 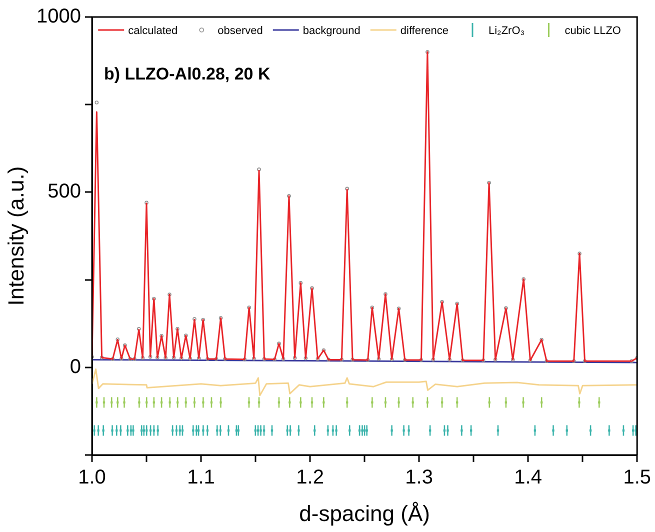 What do you see at coordinates (15, 236) in the screenshot?
I see `y-axis-title: Intensity (a.u.)` at bounding box center [15, 236].